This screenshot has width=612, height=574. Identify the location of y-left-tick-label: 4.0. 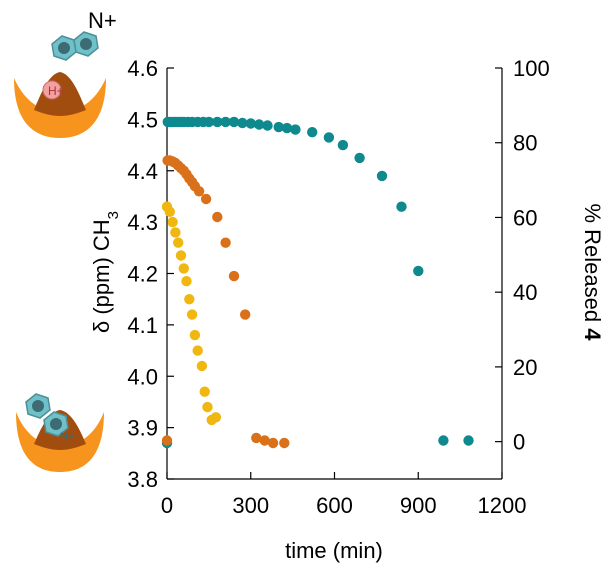
(142, 376).